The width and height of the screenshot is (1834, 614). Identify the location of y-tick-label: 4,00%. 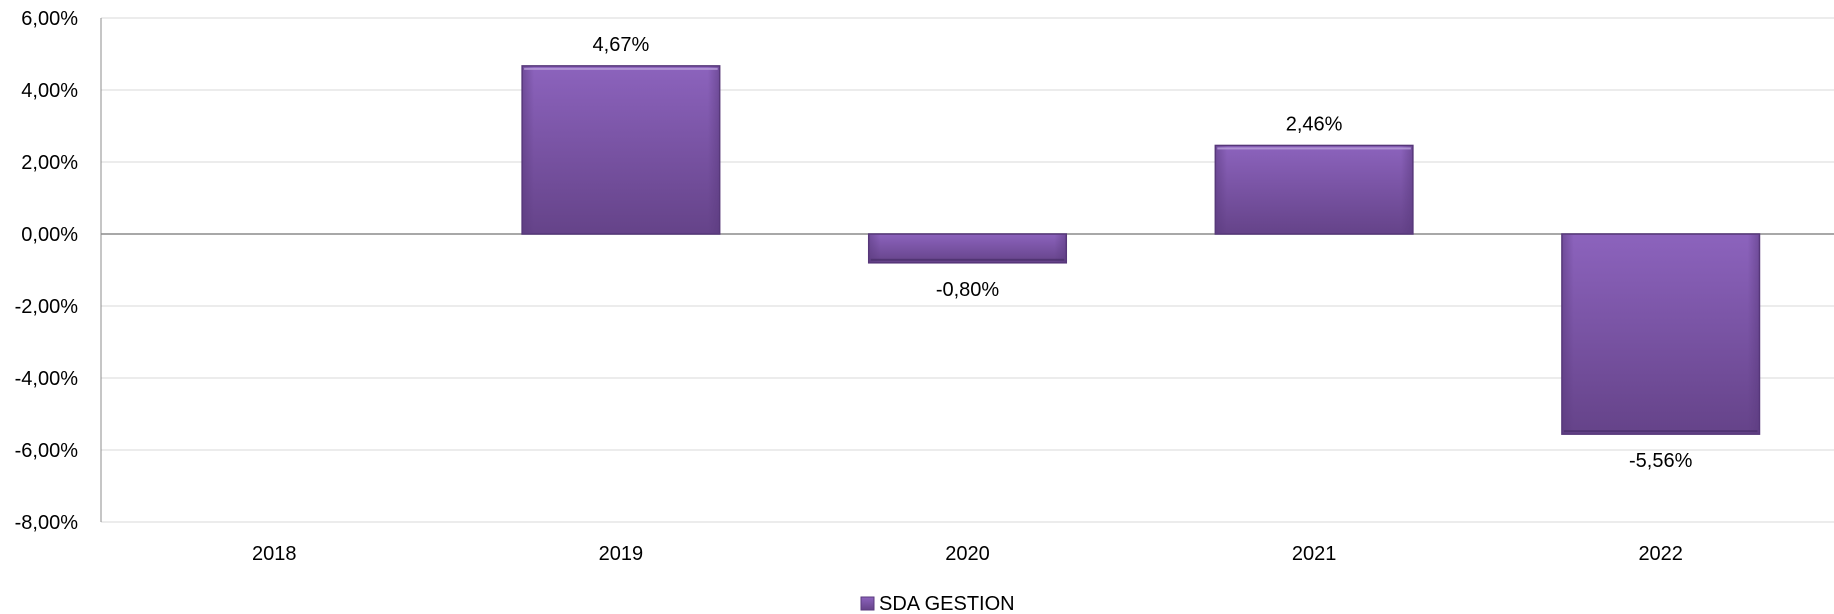
(49, 91).